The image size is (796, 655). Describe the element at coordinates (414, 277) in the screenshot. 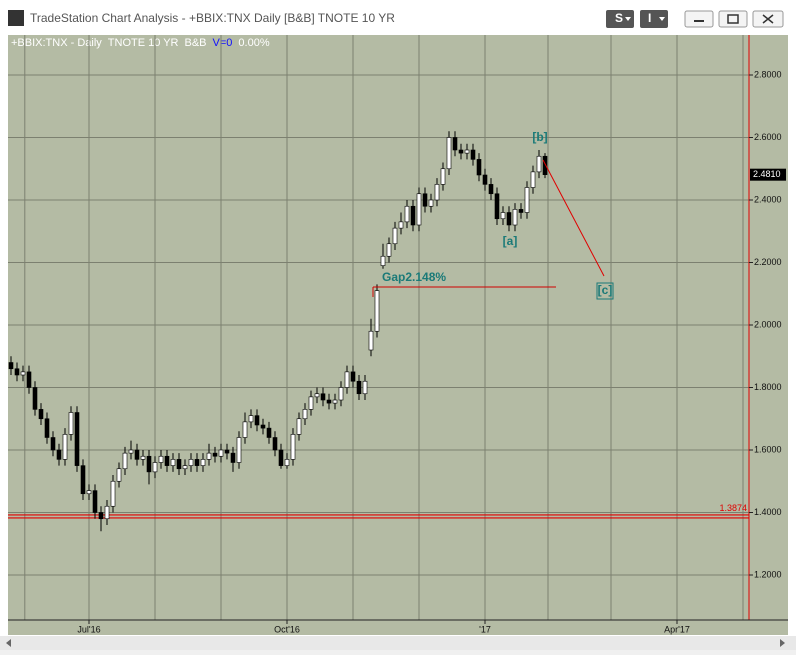

I see `gap-label: Gap2.148%` at that location.